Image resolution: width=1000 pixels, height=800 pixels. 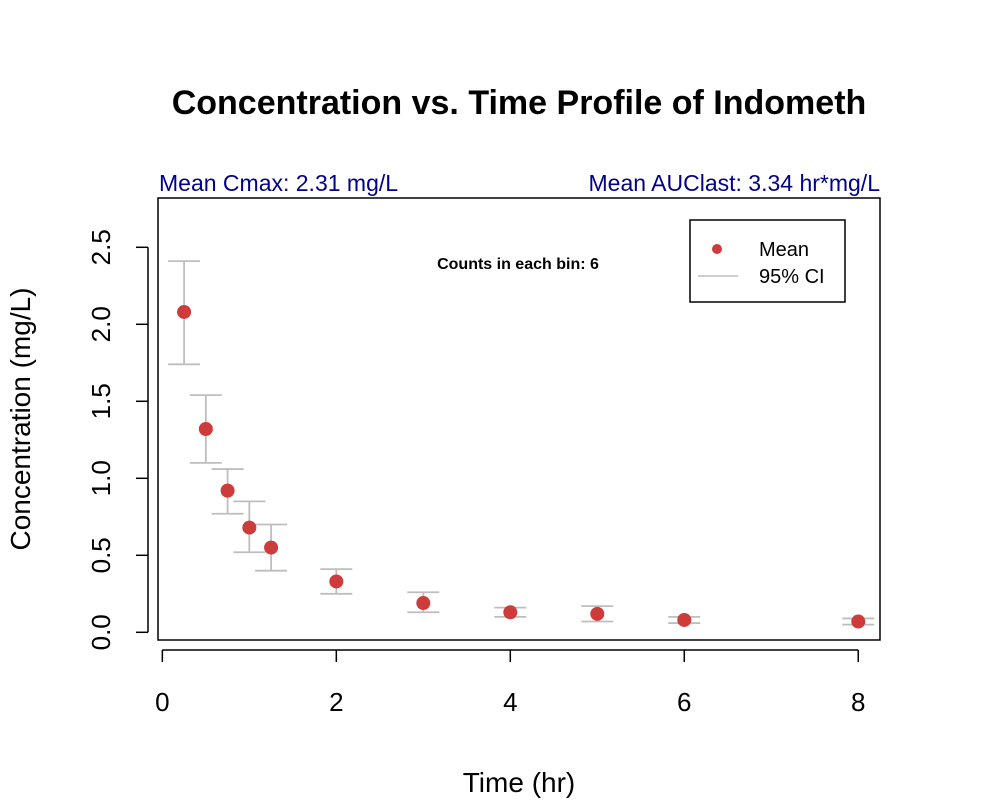 What do you see at coordinates (101, 478) in the screenshot?
I see `y-tick-label: 1.0` at bounding box center [101, 478].